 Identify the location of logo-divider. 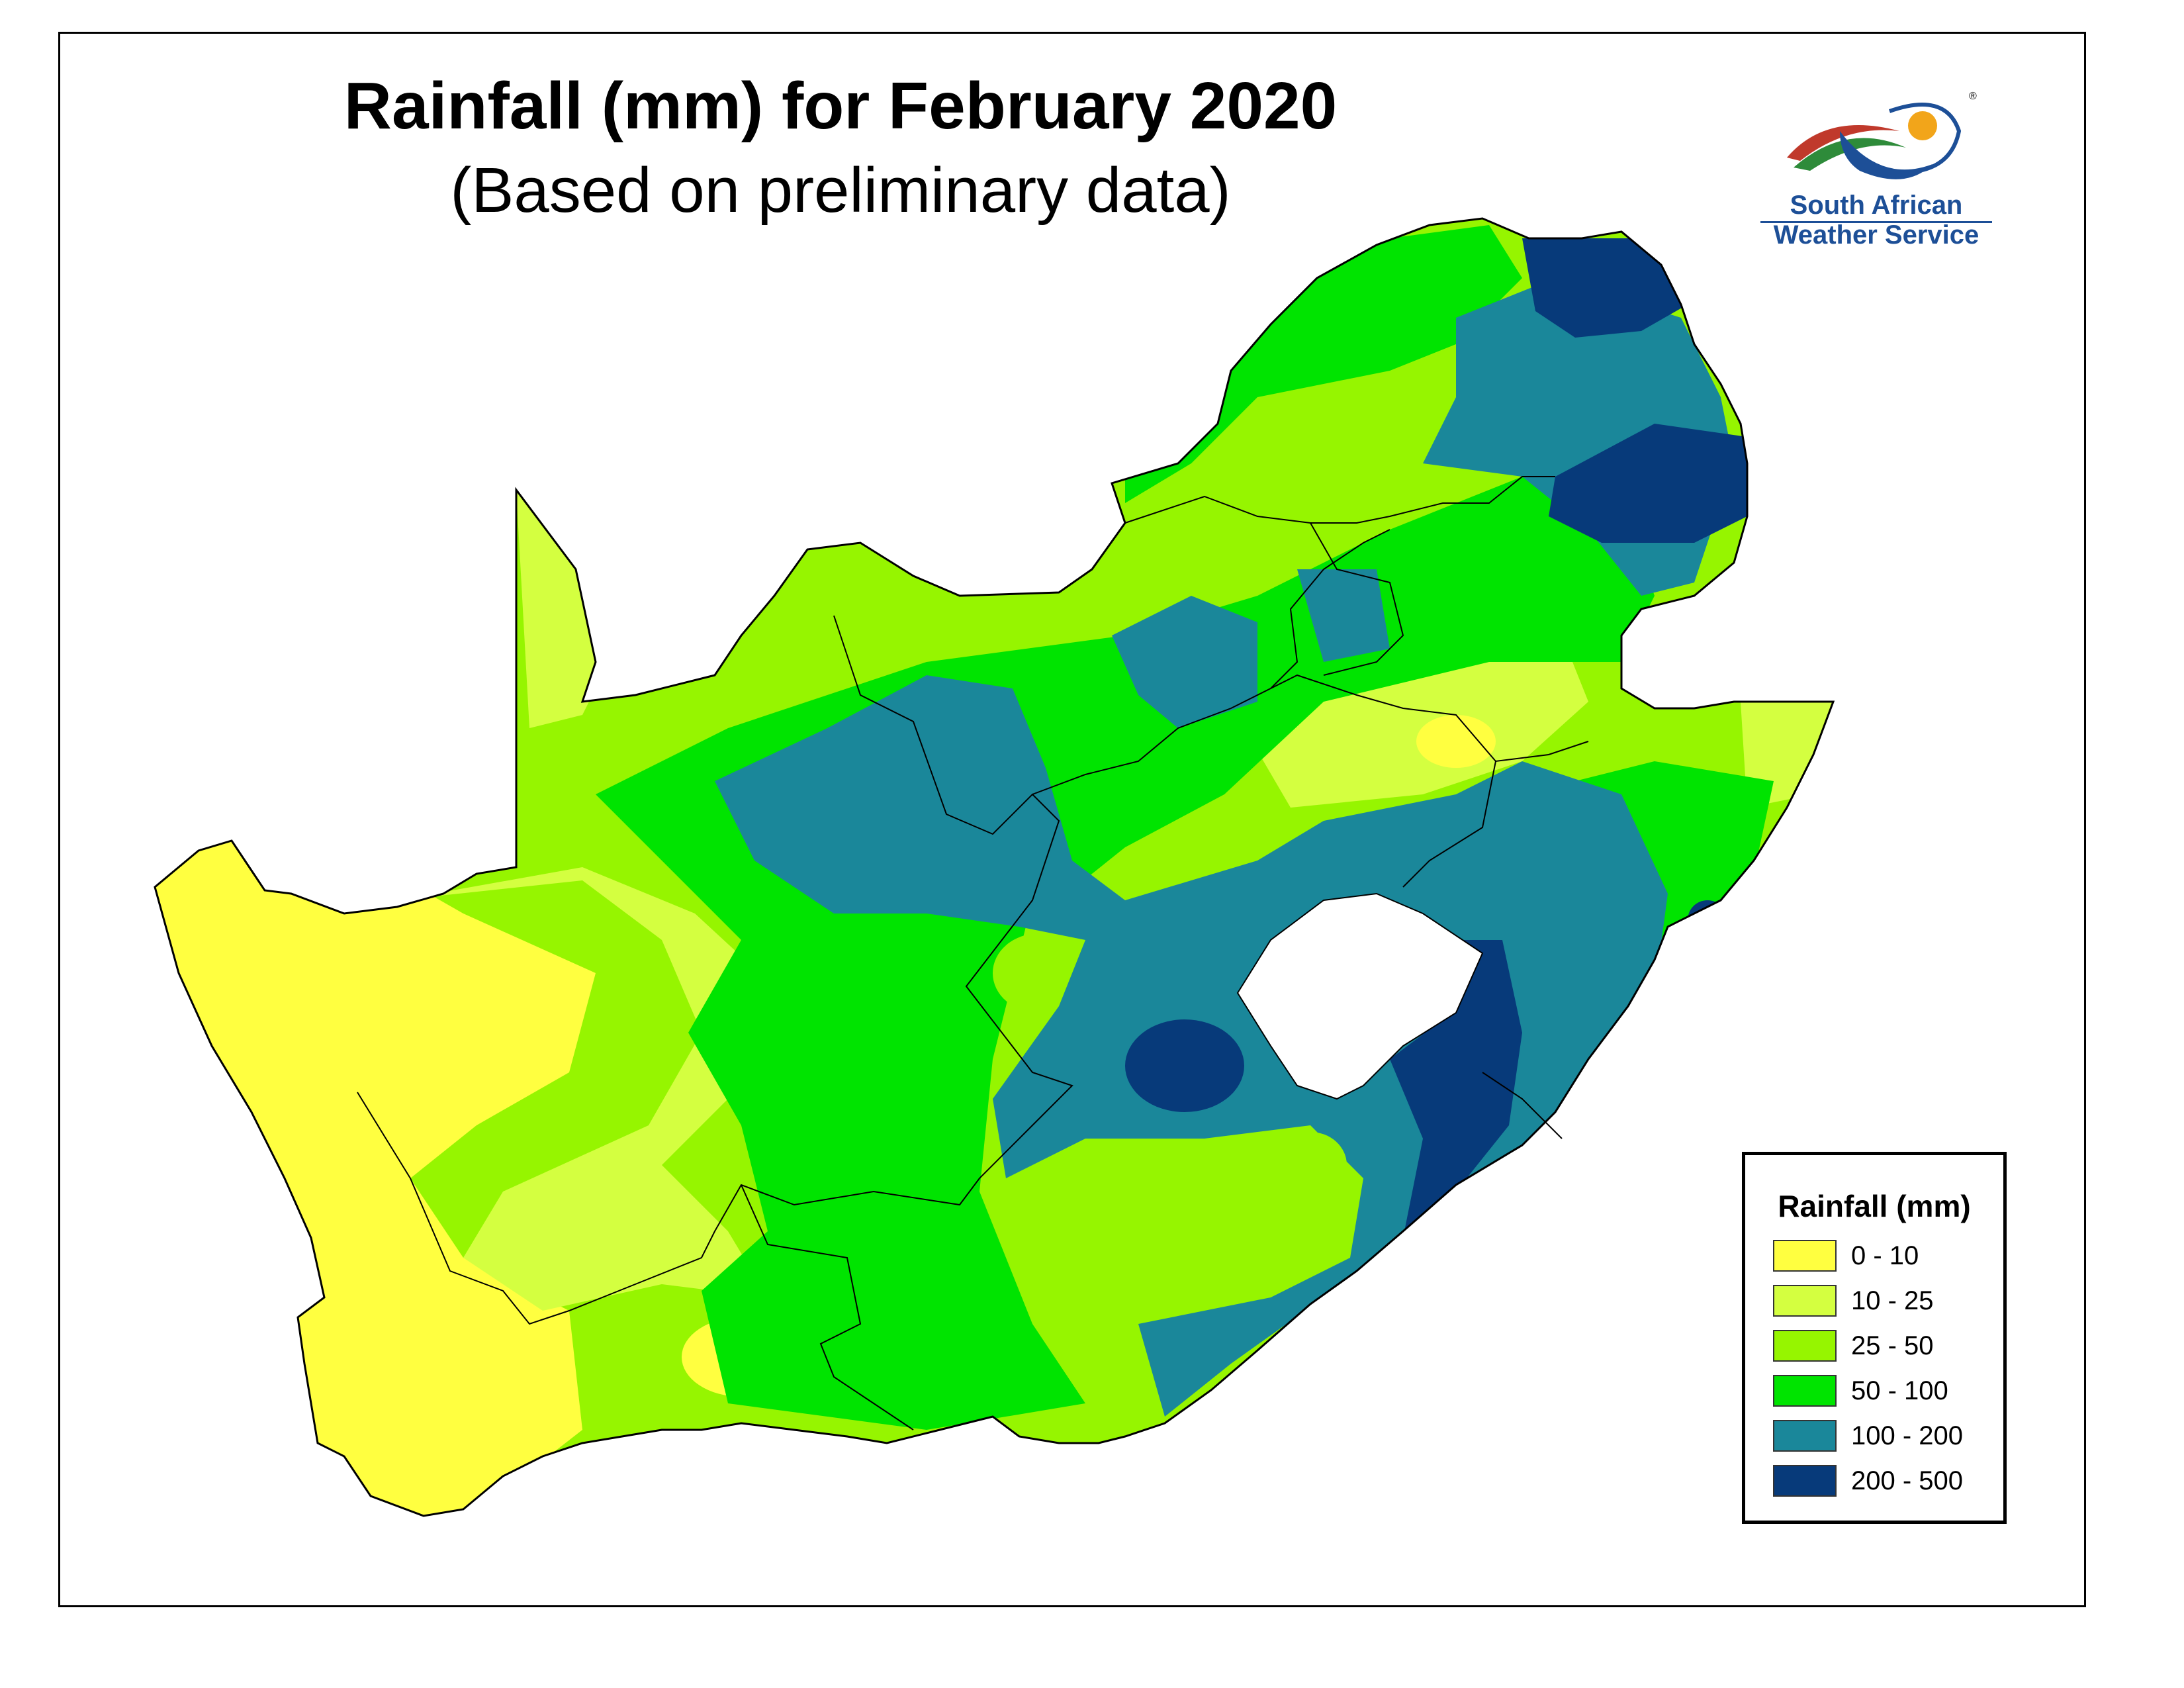
(1876, 222).